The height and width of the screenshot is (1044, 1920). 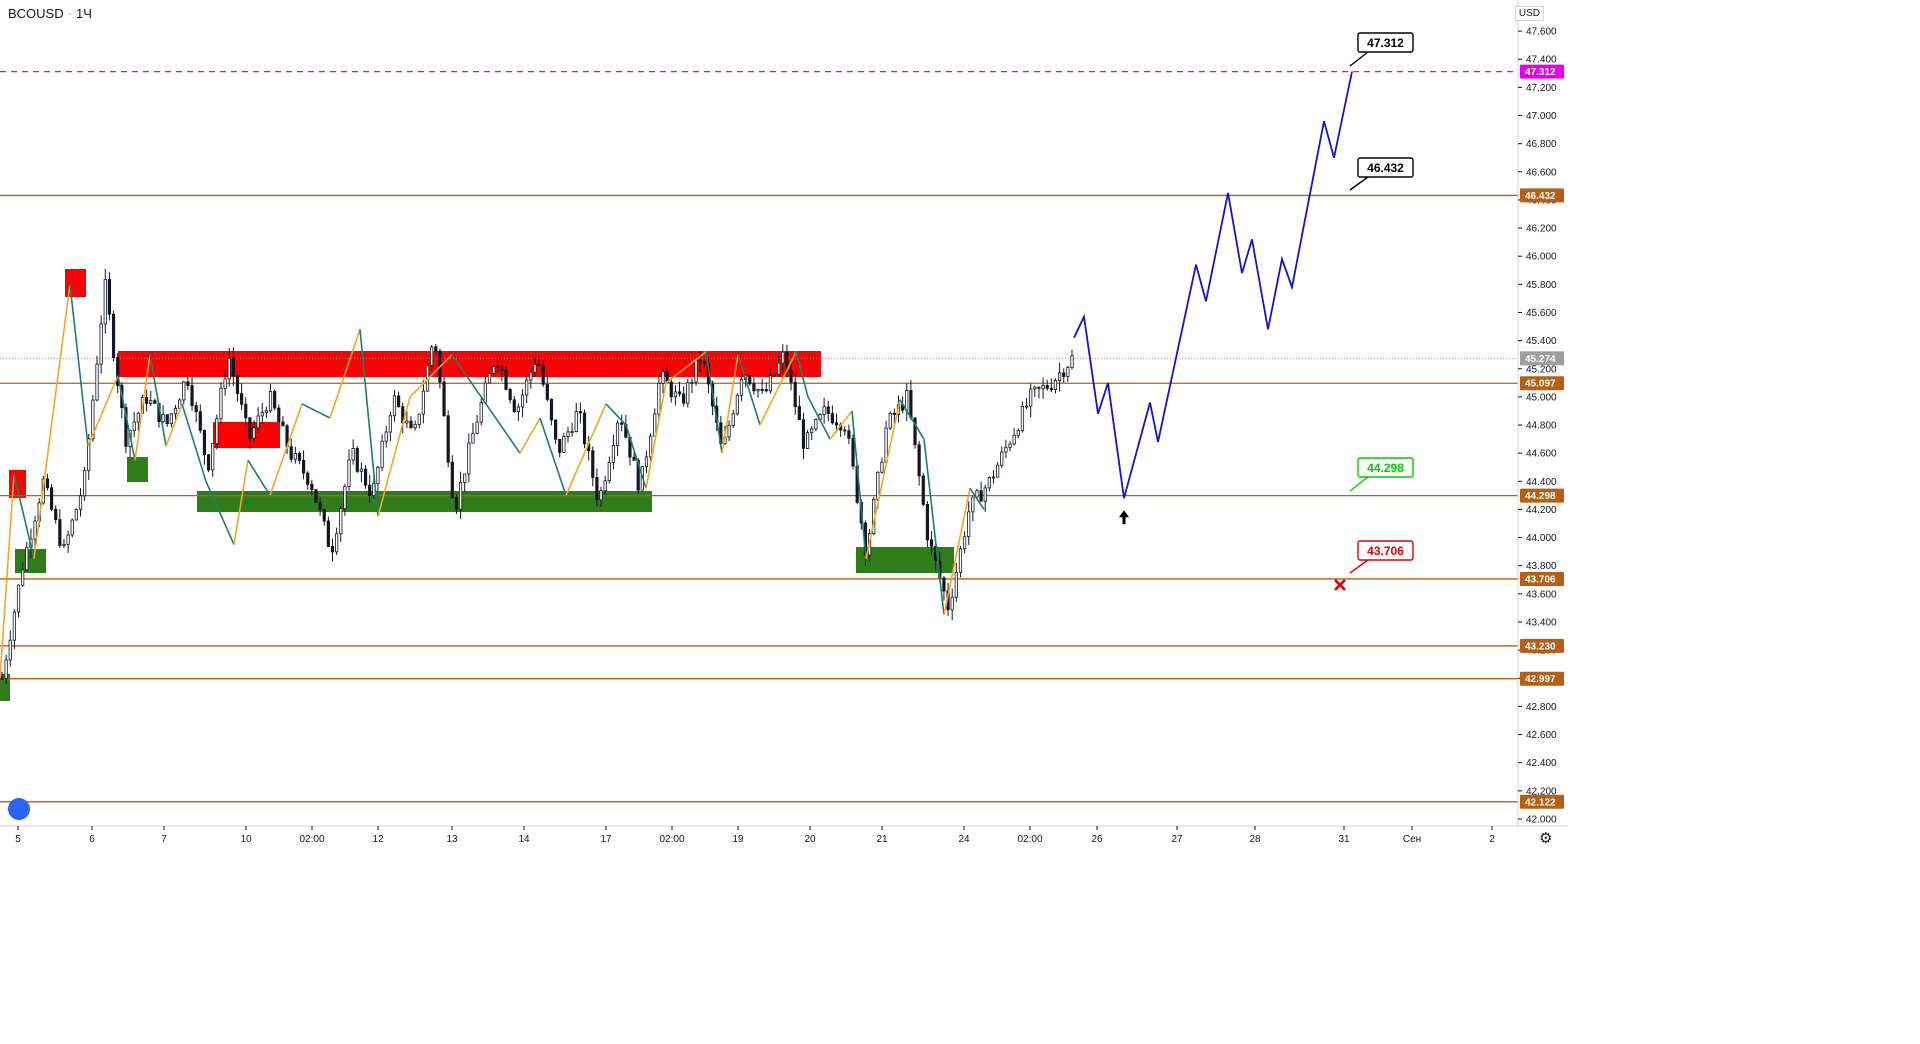 What do you see at coordinates (1541, 791) in the screenshot?
I see `price-tick-label: 42.200` at bounding box center [1541, 791].